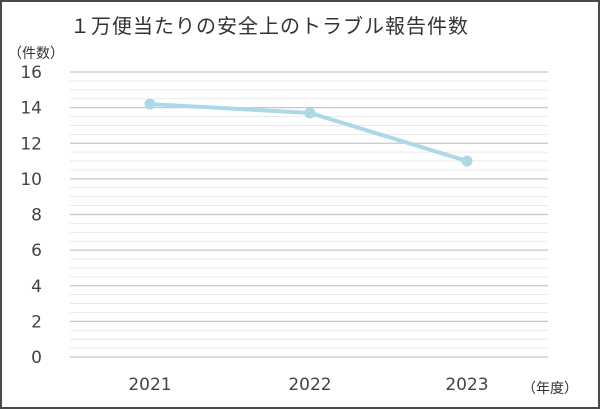 This screenshot has width=600, height=409. What do you see at coordinates (31, 109) in the screenshot?
I see `y-tick-label: 14` at bounding box center [31, 109].